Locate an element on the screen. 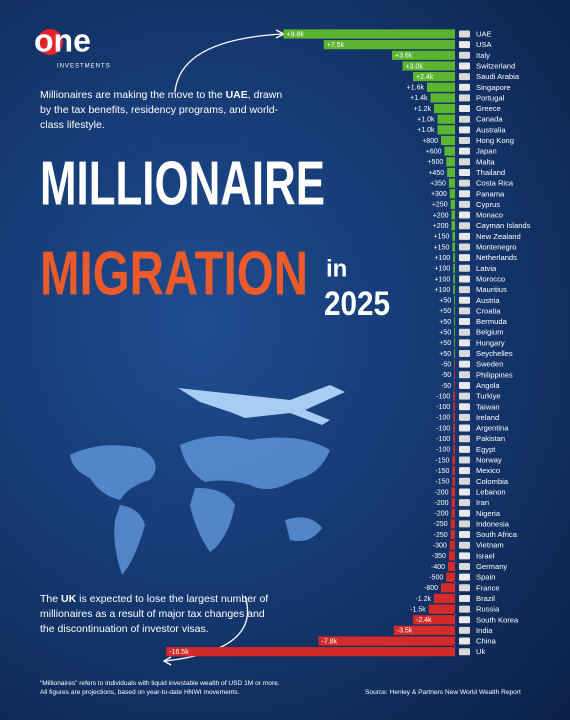 This screenshot has height=720, width=570. category-label: Egypt is located at coordinates (486, 449).